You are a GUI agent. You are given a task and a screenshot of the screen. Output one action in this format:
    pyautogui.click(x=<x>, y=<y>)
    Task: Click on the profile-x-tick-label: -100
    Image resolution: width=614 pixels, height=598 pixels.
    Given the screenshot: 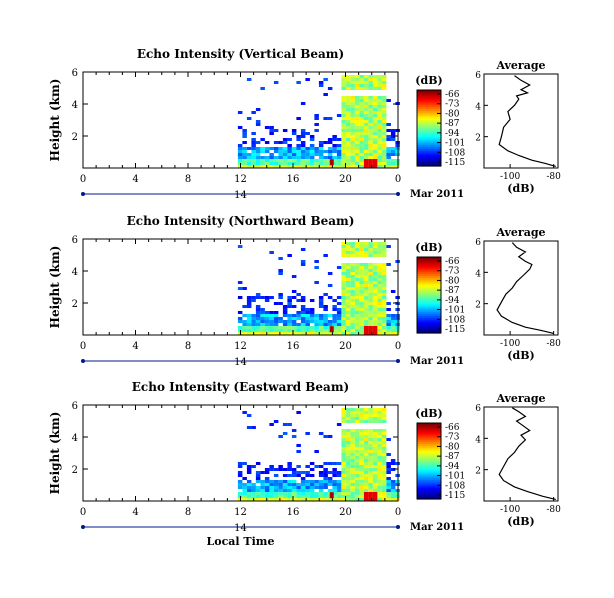 What is the action you would take?
    pyautogui.click(x=510, y=344)
    